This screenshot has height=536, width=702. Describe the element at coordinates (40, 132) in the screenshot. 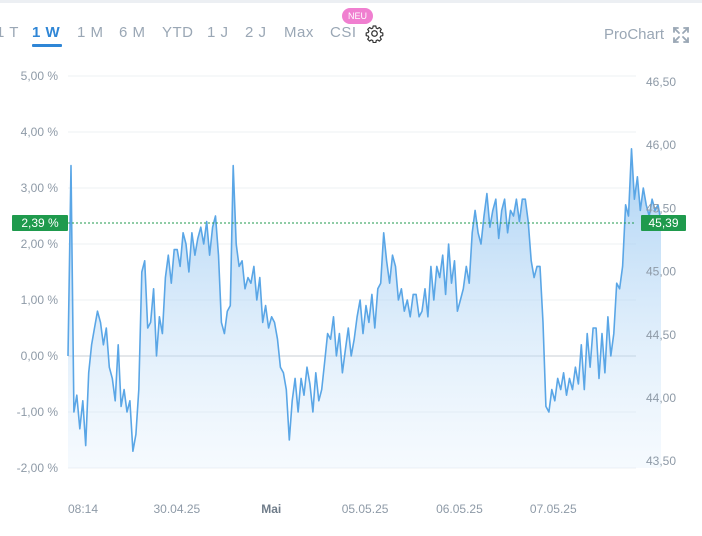

I see `y-tick-label: 4,00 %` at that location.